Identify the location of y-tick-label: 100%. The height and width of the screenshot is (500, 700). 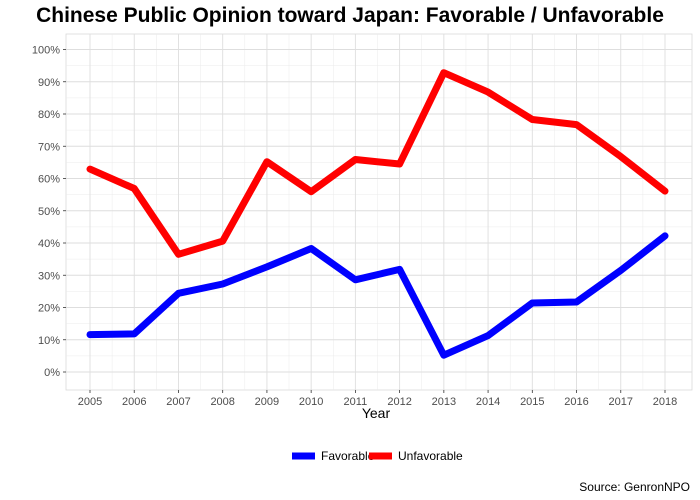
(46, 51).